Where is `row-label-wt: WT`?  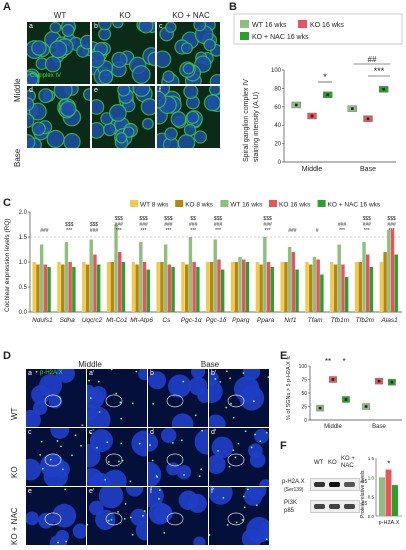 row-label-wt: WT is located at coordinates (14, 413).